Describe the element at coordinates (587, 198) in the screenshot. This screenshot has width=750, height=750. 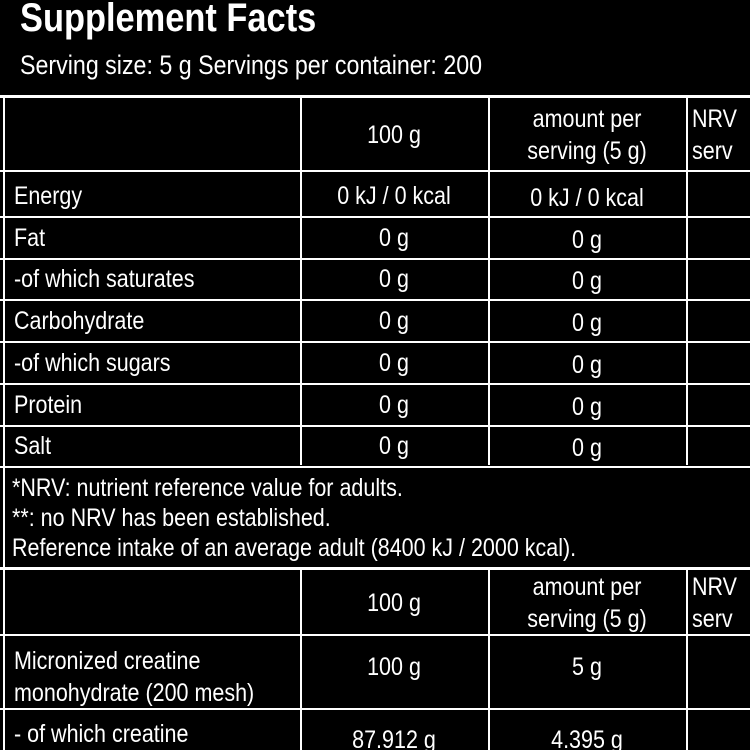
I see `amount-serving: 0 kJ / 0 kcal` at that location.